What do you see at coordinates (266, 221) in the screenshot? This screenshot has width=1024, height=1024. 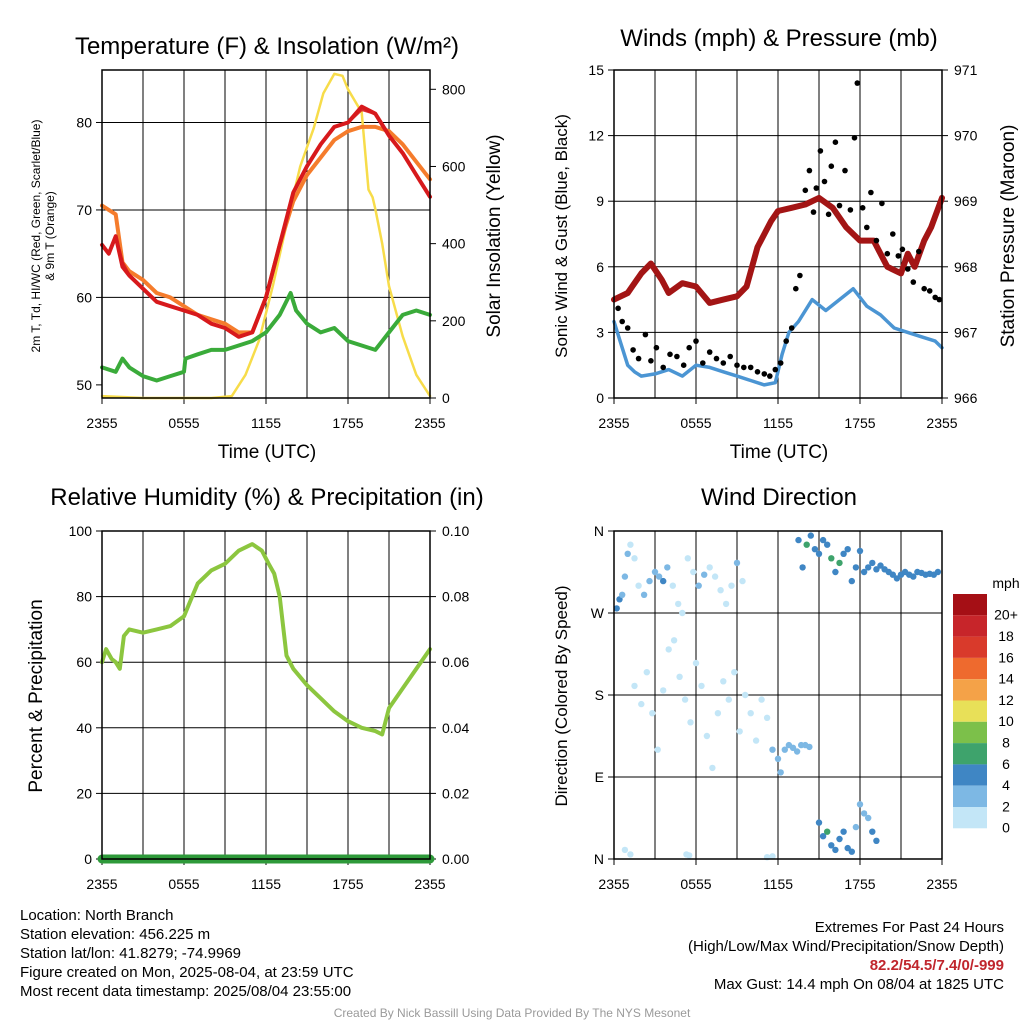 I see `temperature-series-2m-t` at bounding box center [266, 221].